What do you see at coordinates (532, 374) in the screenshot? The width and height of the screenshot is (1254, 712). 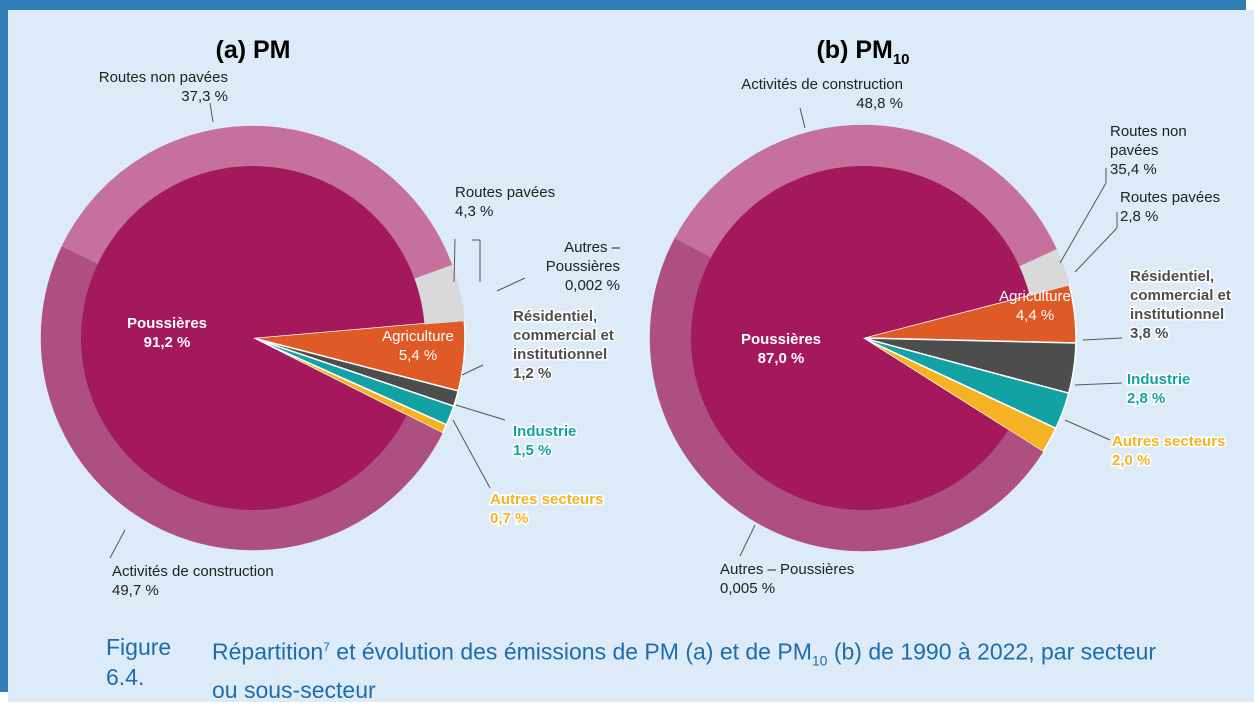 I see `label-value: 1,2 %` at bounding box center [532, 374].